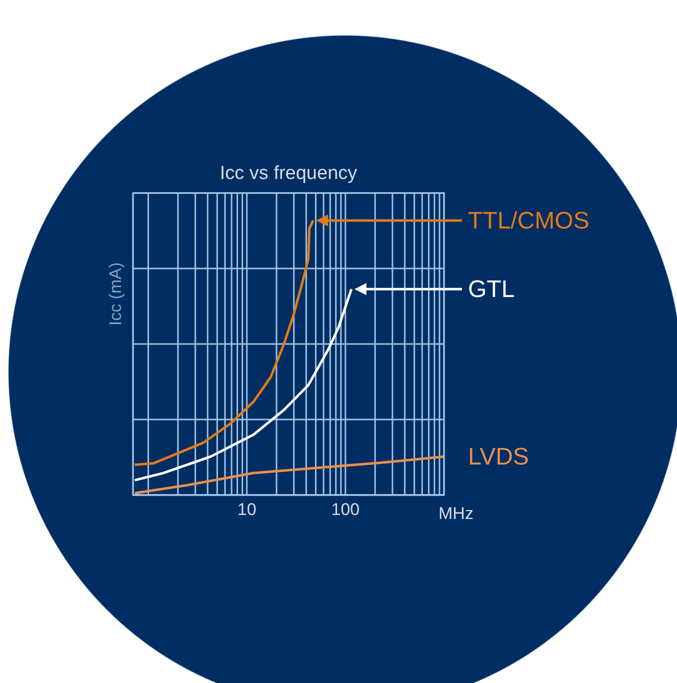 The width and height of the screenshot is (677, 683). I want to click on x-tick-label: 100, so click(345, 510).